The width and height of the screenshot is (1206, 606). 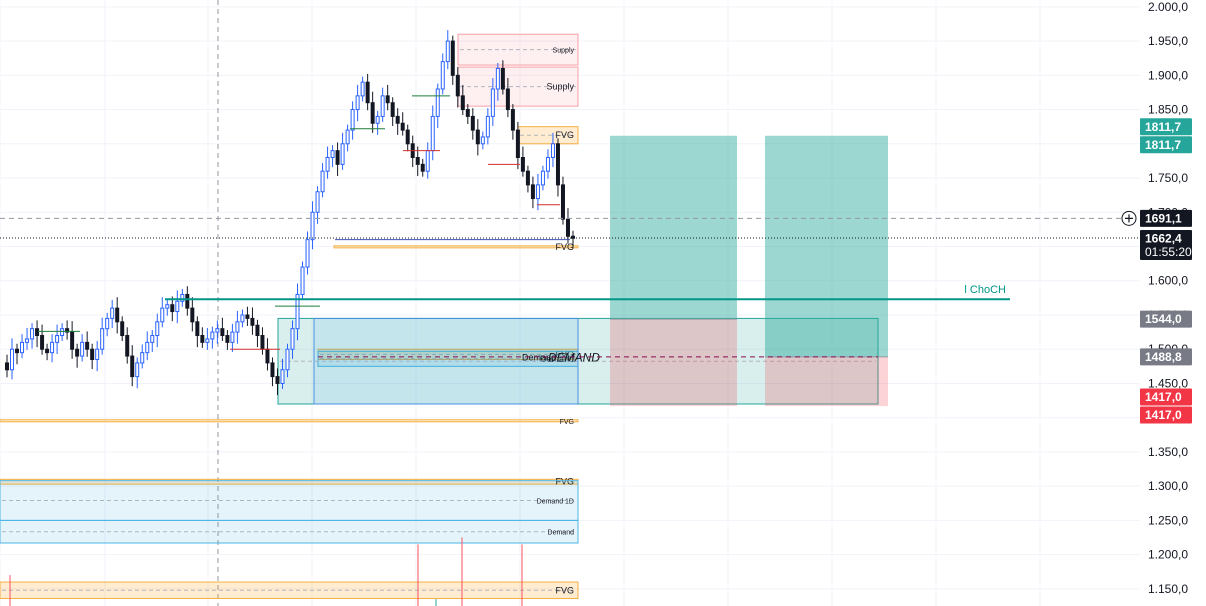 What do you see at coordinates (1168, 452) in the screenshot?
I see `price-tick-label: 1.350,0` at bounding box center [1168, 452].